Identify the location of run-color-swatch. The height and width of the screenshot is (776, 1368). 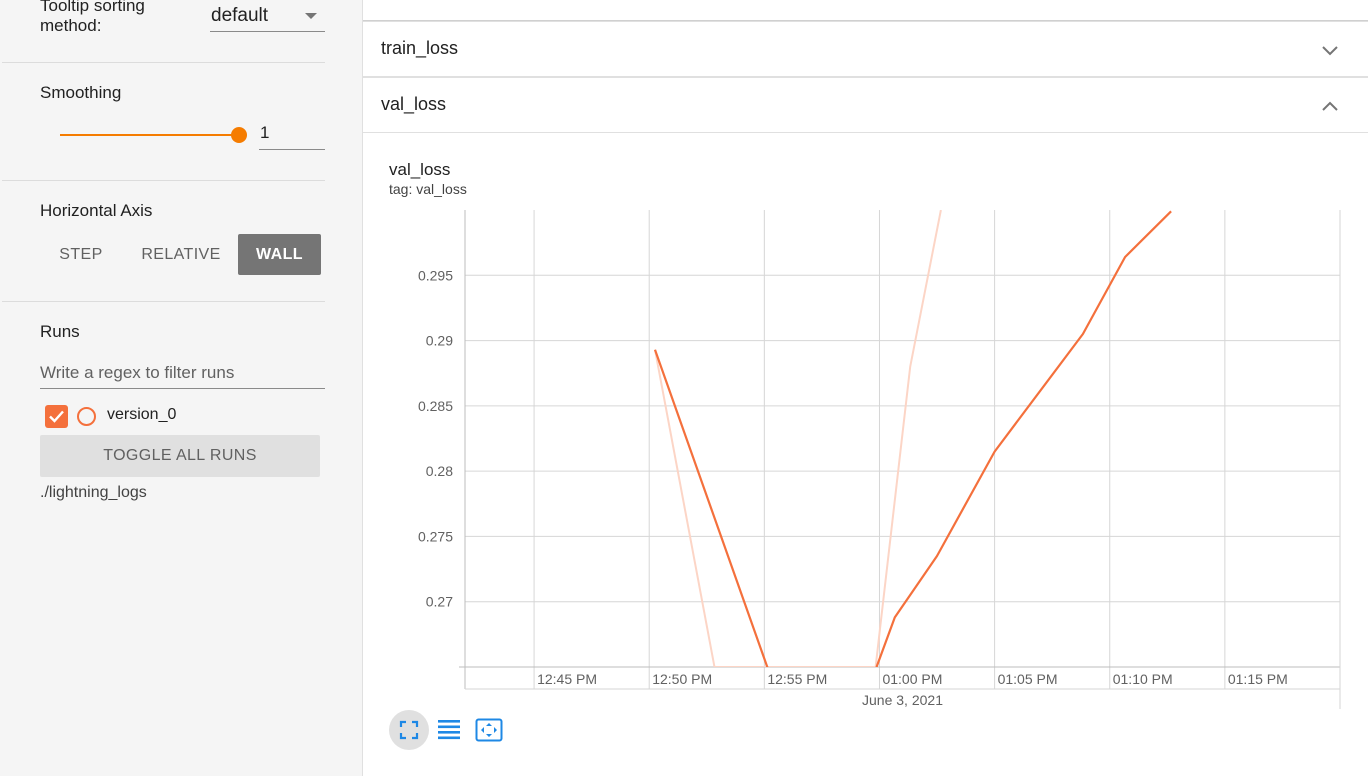
(86, 416).